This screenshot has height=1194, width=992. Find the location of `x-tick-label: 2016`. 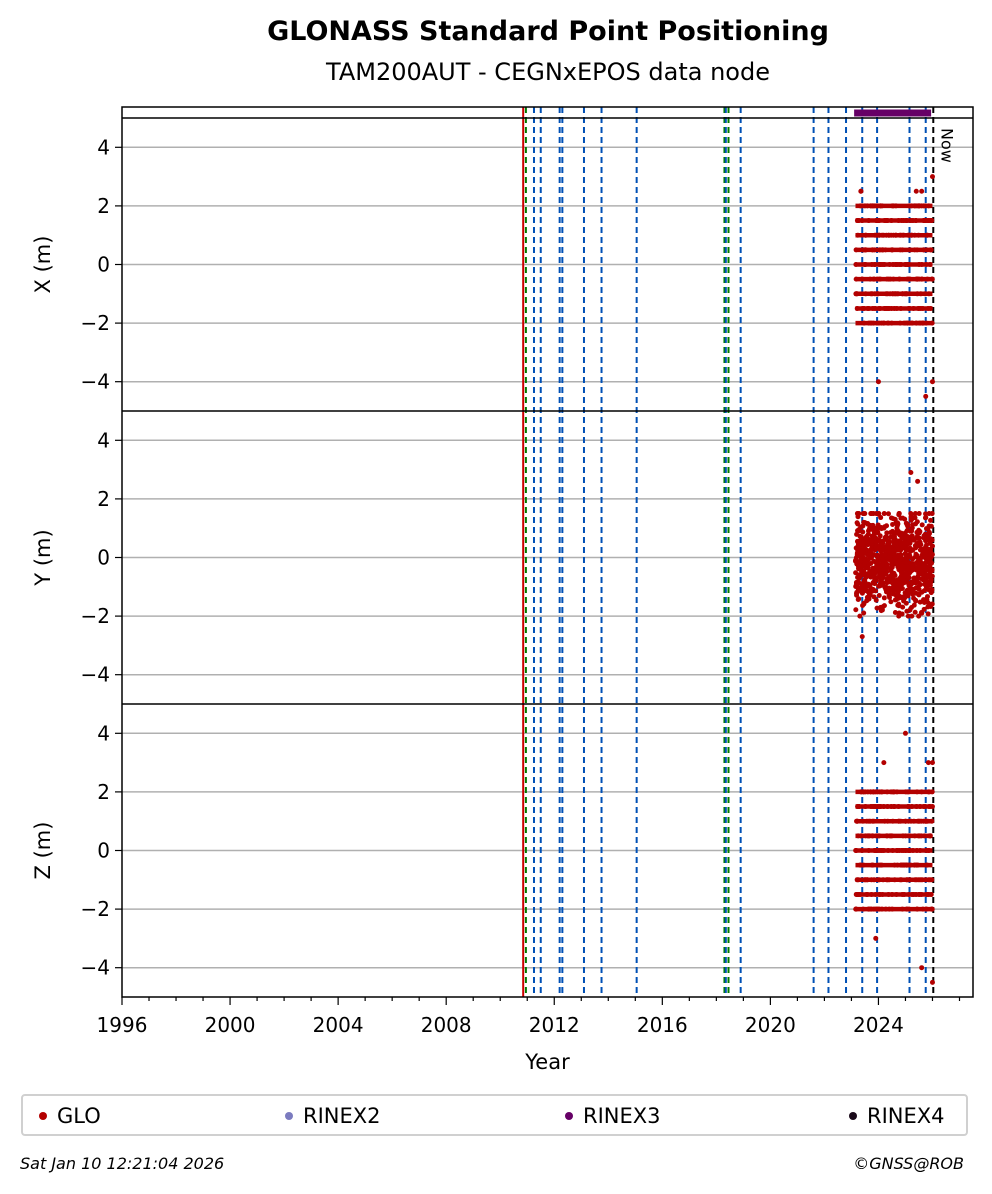

x-tick-label: 2016 is located at coordinates (662, 1025).